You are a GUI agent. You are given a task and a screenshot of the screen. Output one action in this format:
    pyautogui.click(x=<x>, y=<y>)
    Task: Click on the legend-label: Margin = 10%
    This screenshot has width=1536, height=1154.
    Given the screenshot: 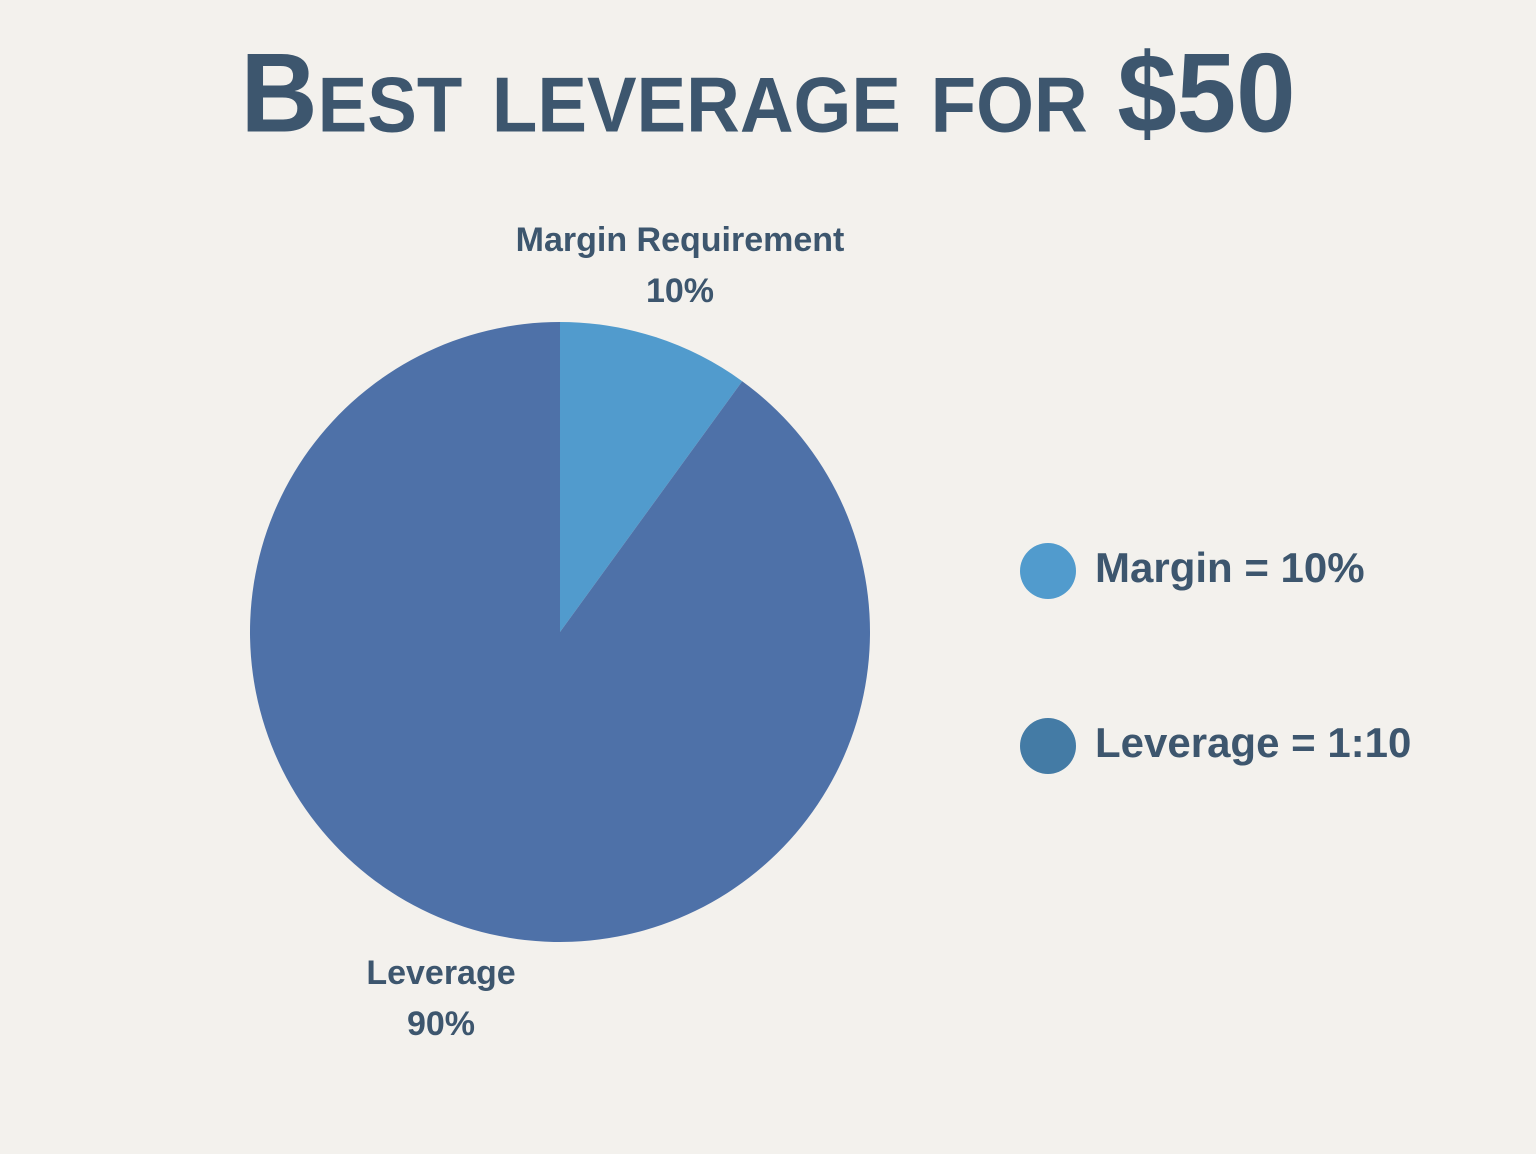 What is the action you would take?
    pyautogui.click(x=1230, y=567)
    